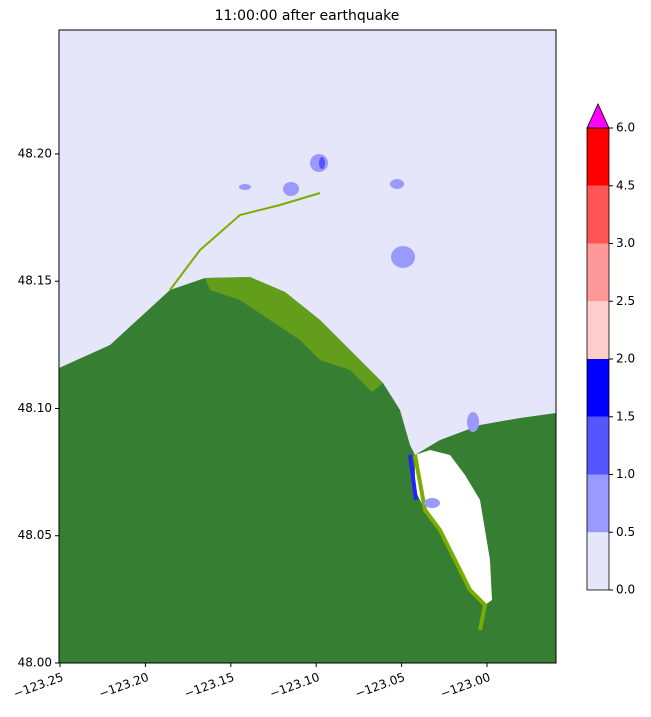 This screenshot has height=717, width=651. What do you see at coordinates (625, 590) in the screenshot?
I see `colorbar-tick-label: 0.0` at bounding box center [625, 590].